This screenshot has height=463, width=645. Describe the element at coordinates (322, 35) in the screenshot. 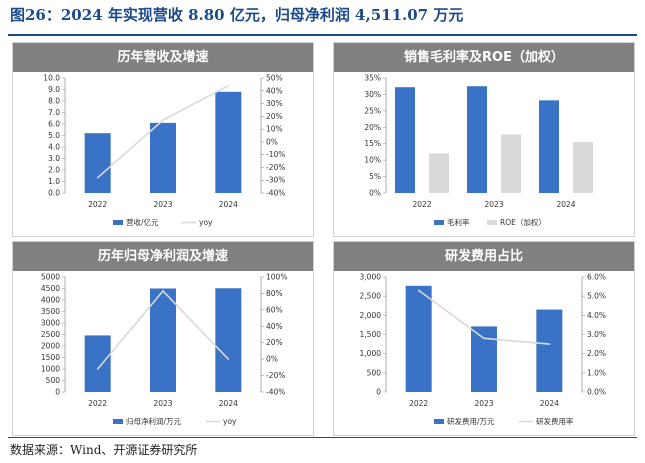

I see `title-rule` at that location.